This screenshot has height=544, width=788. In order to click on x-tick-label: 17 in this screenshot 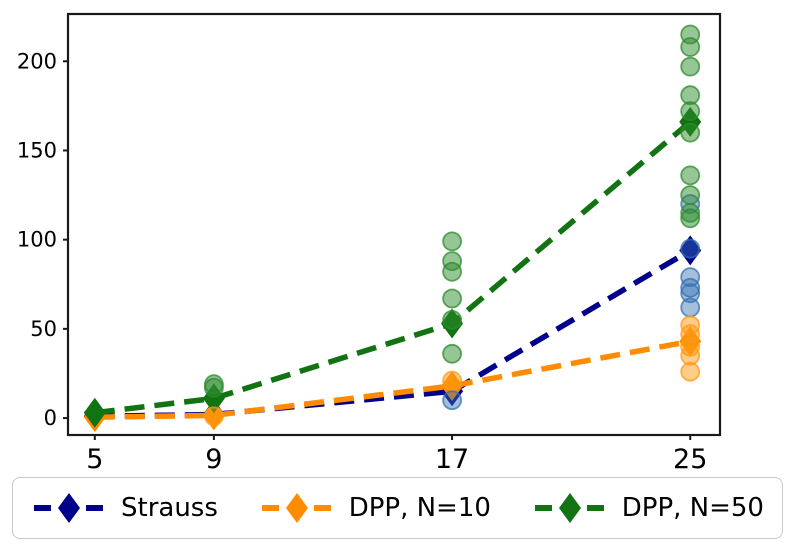, I will do `click(452, 459)`.